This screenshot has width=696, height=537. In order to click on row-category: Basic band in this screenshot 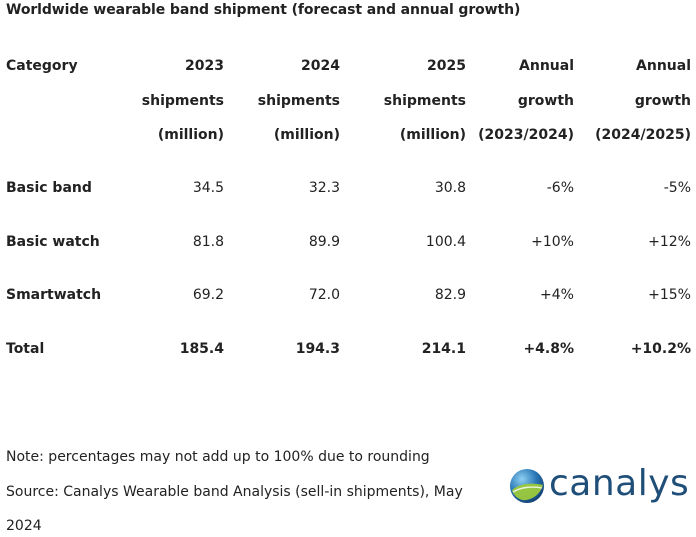, I will do `click(49, 188)`.